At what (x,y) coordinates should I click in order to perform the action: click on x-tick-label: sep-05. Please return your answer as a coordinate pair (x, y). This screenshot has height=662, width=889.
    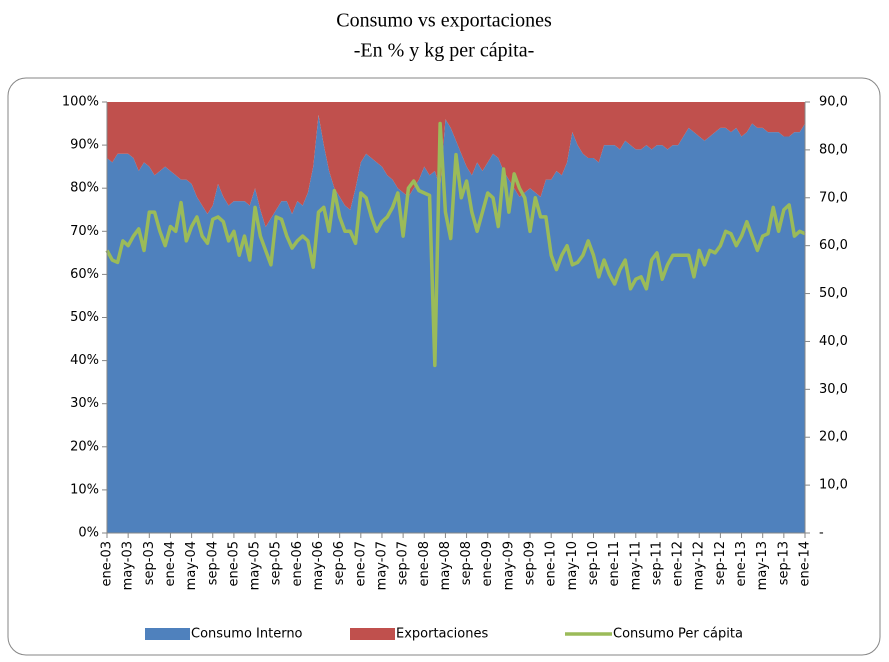
    Looking at the image, I should click on (276, 563).